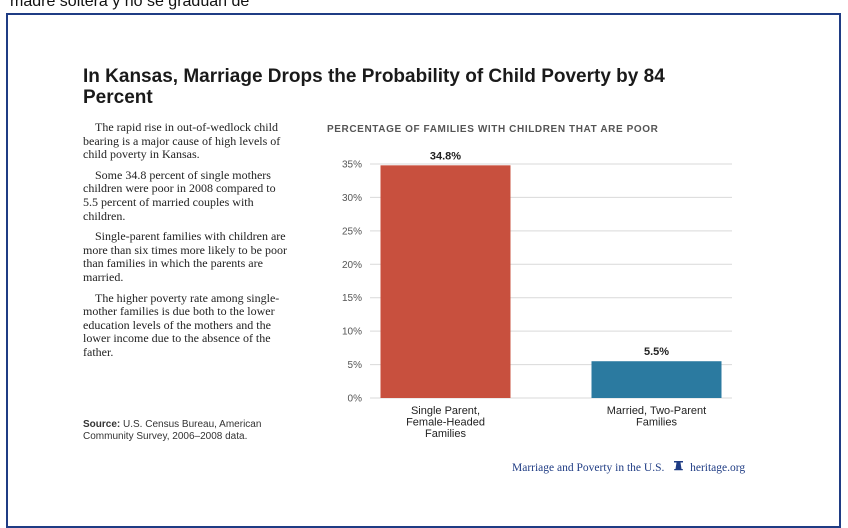  I want to click on source-label: Source:, so click(102, 424).